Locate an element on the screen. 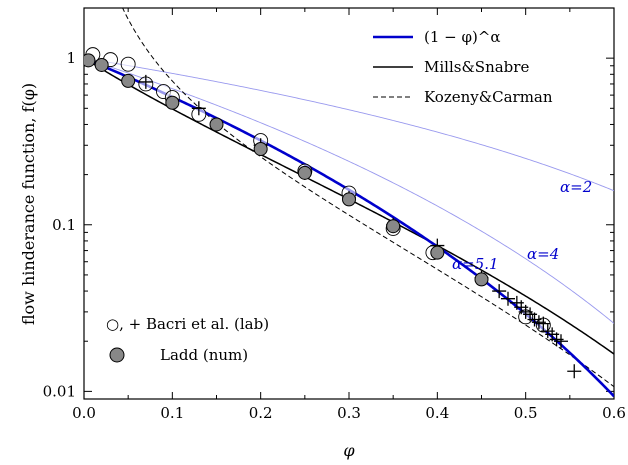  legend-top-right: (1 − φ)^α Mills&Snabre Kozeny&Carman is located at coordinates (463, 67).